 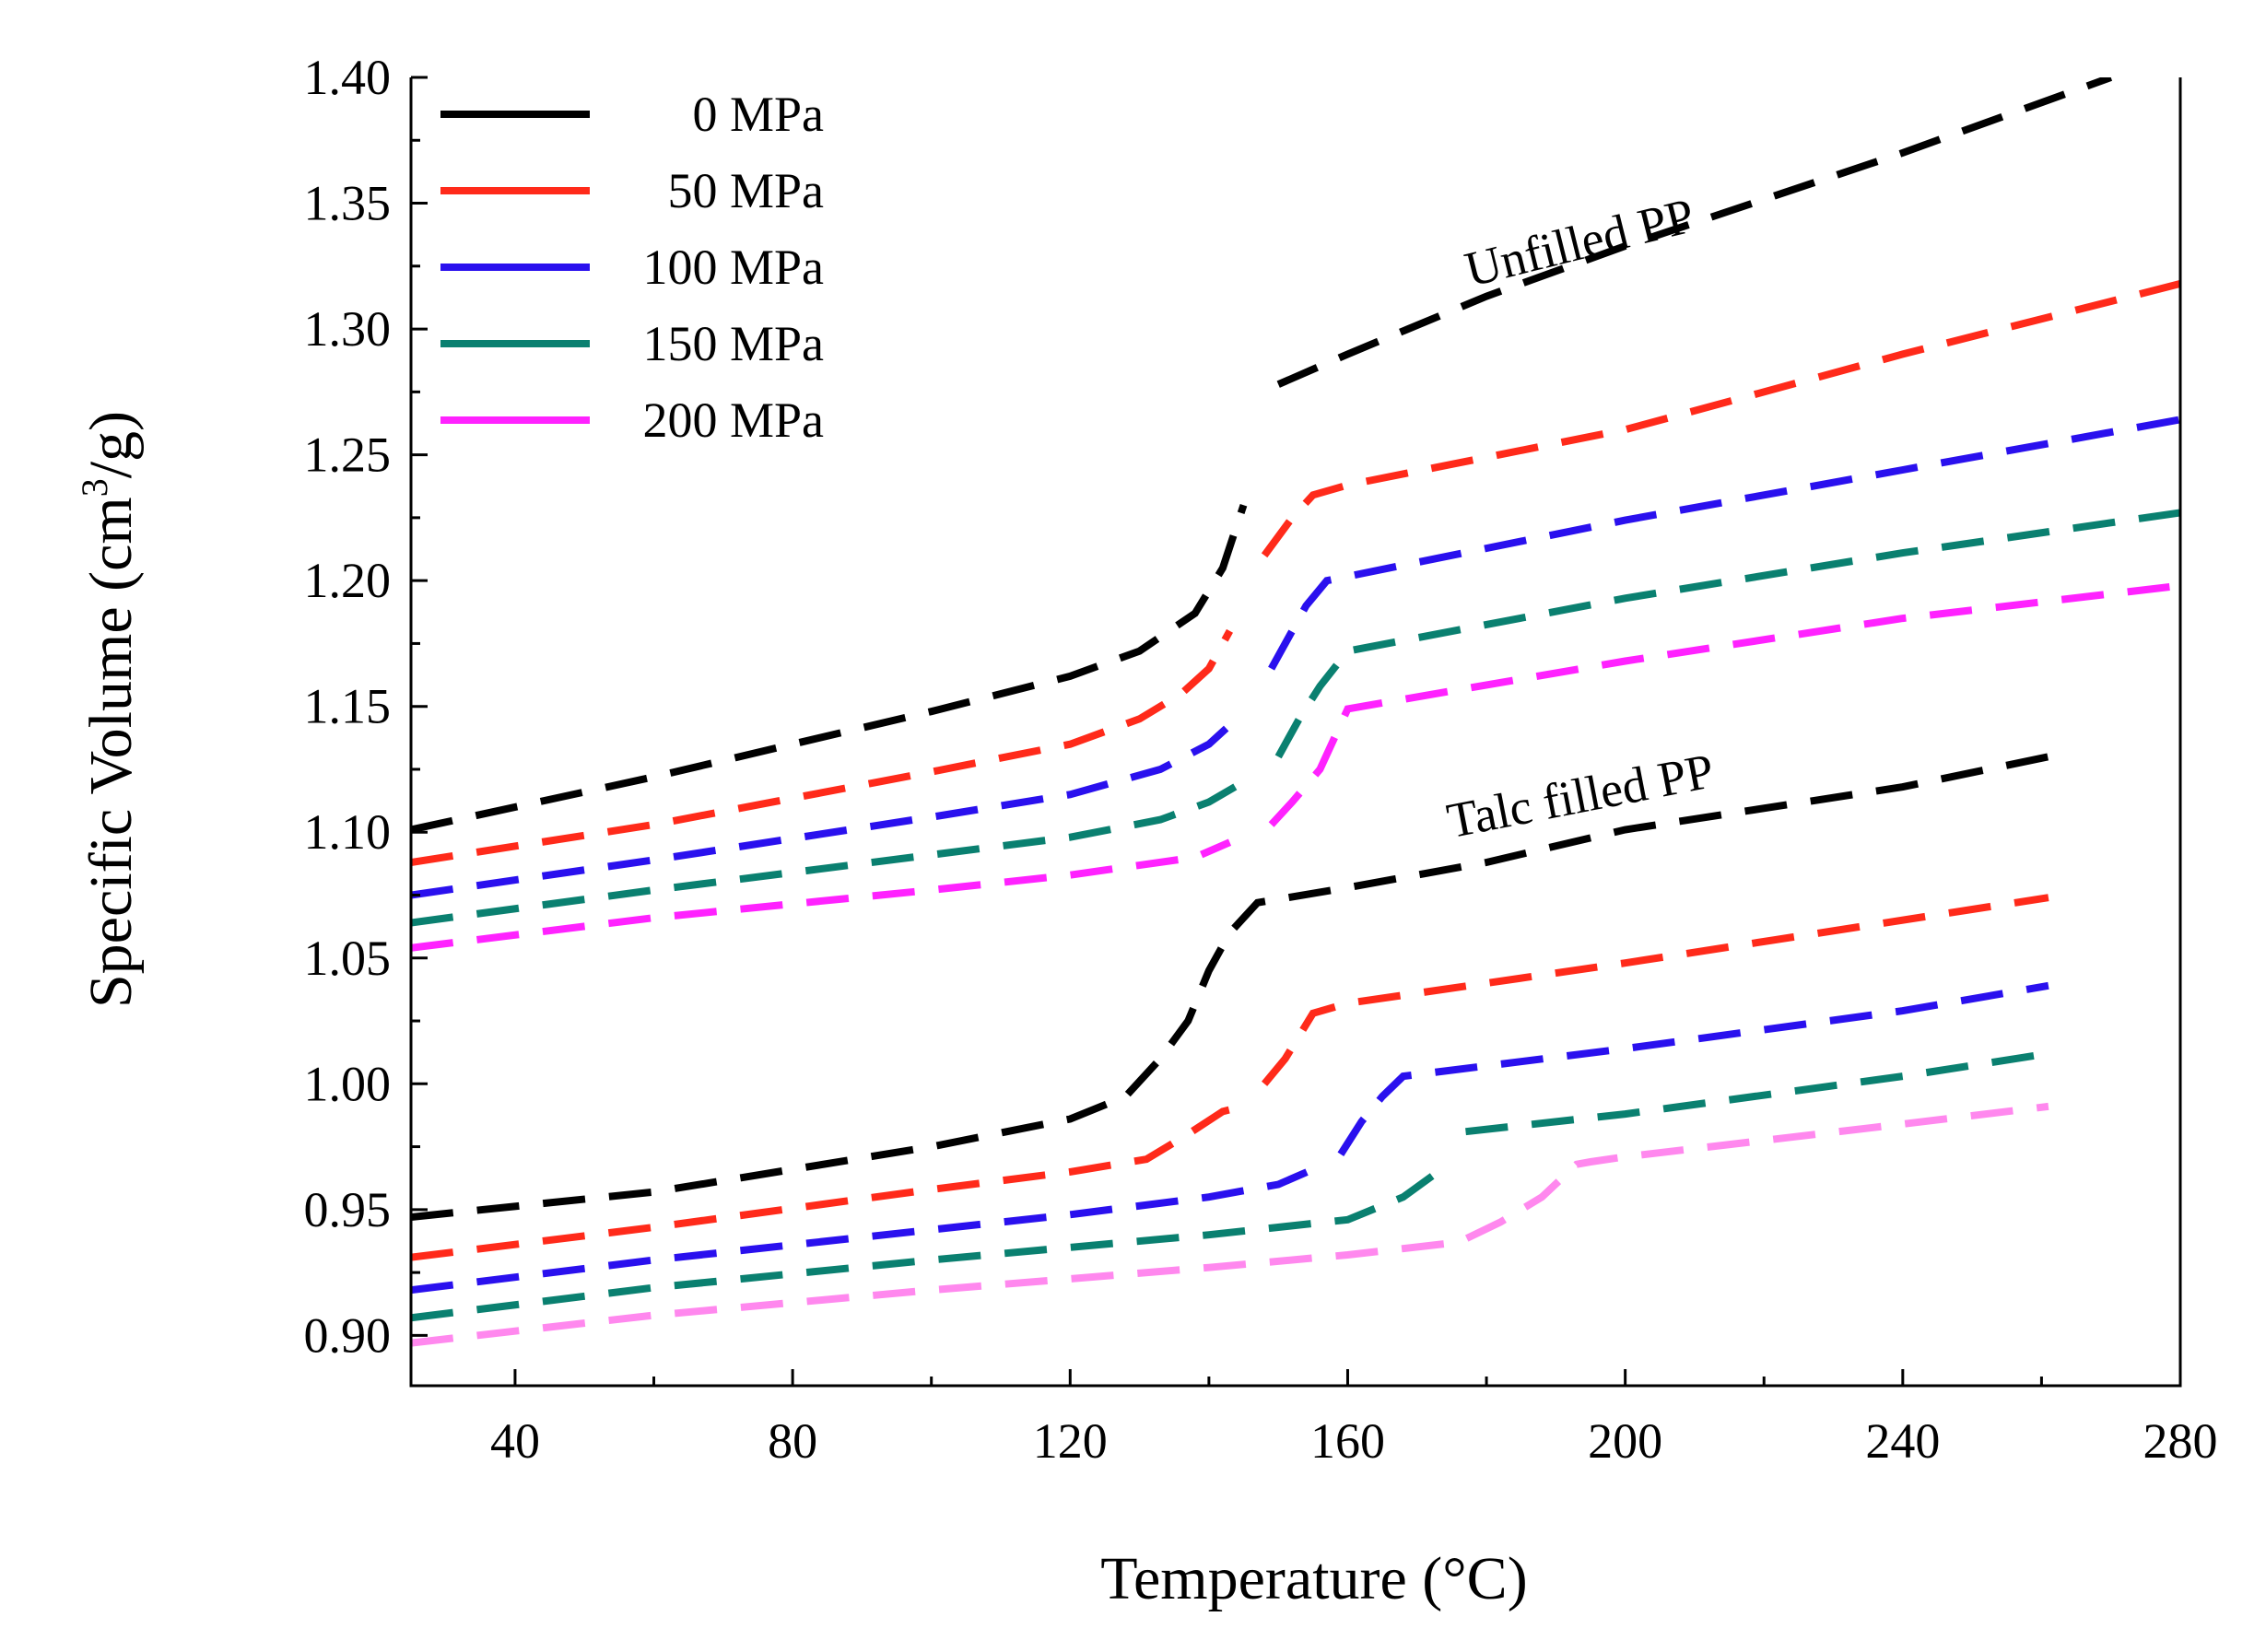 I want to click on y-tick-label: 1.05, so click(x=348, y=959).